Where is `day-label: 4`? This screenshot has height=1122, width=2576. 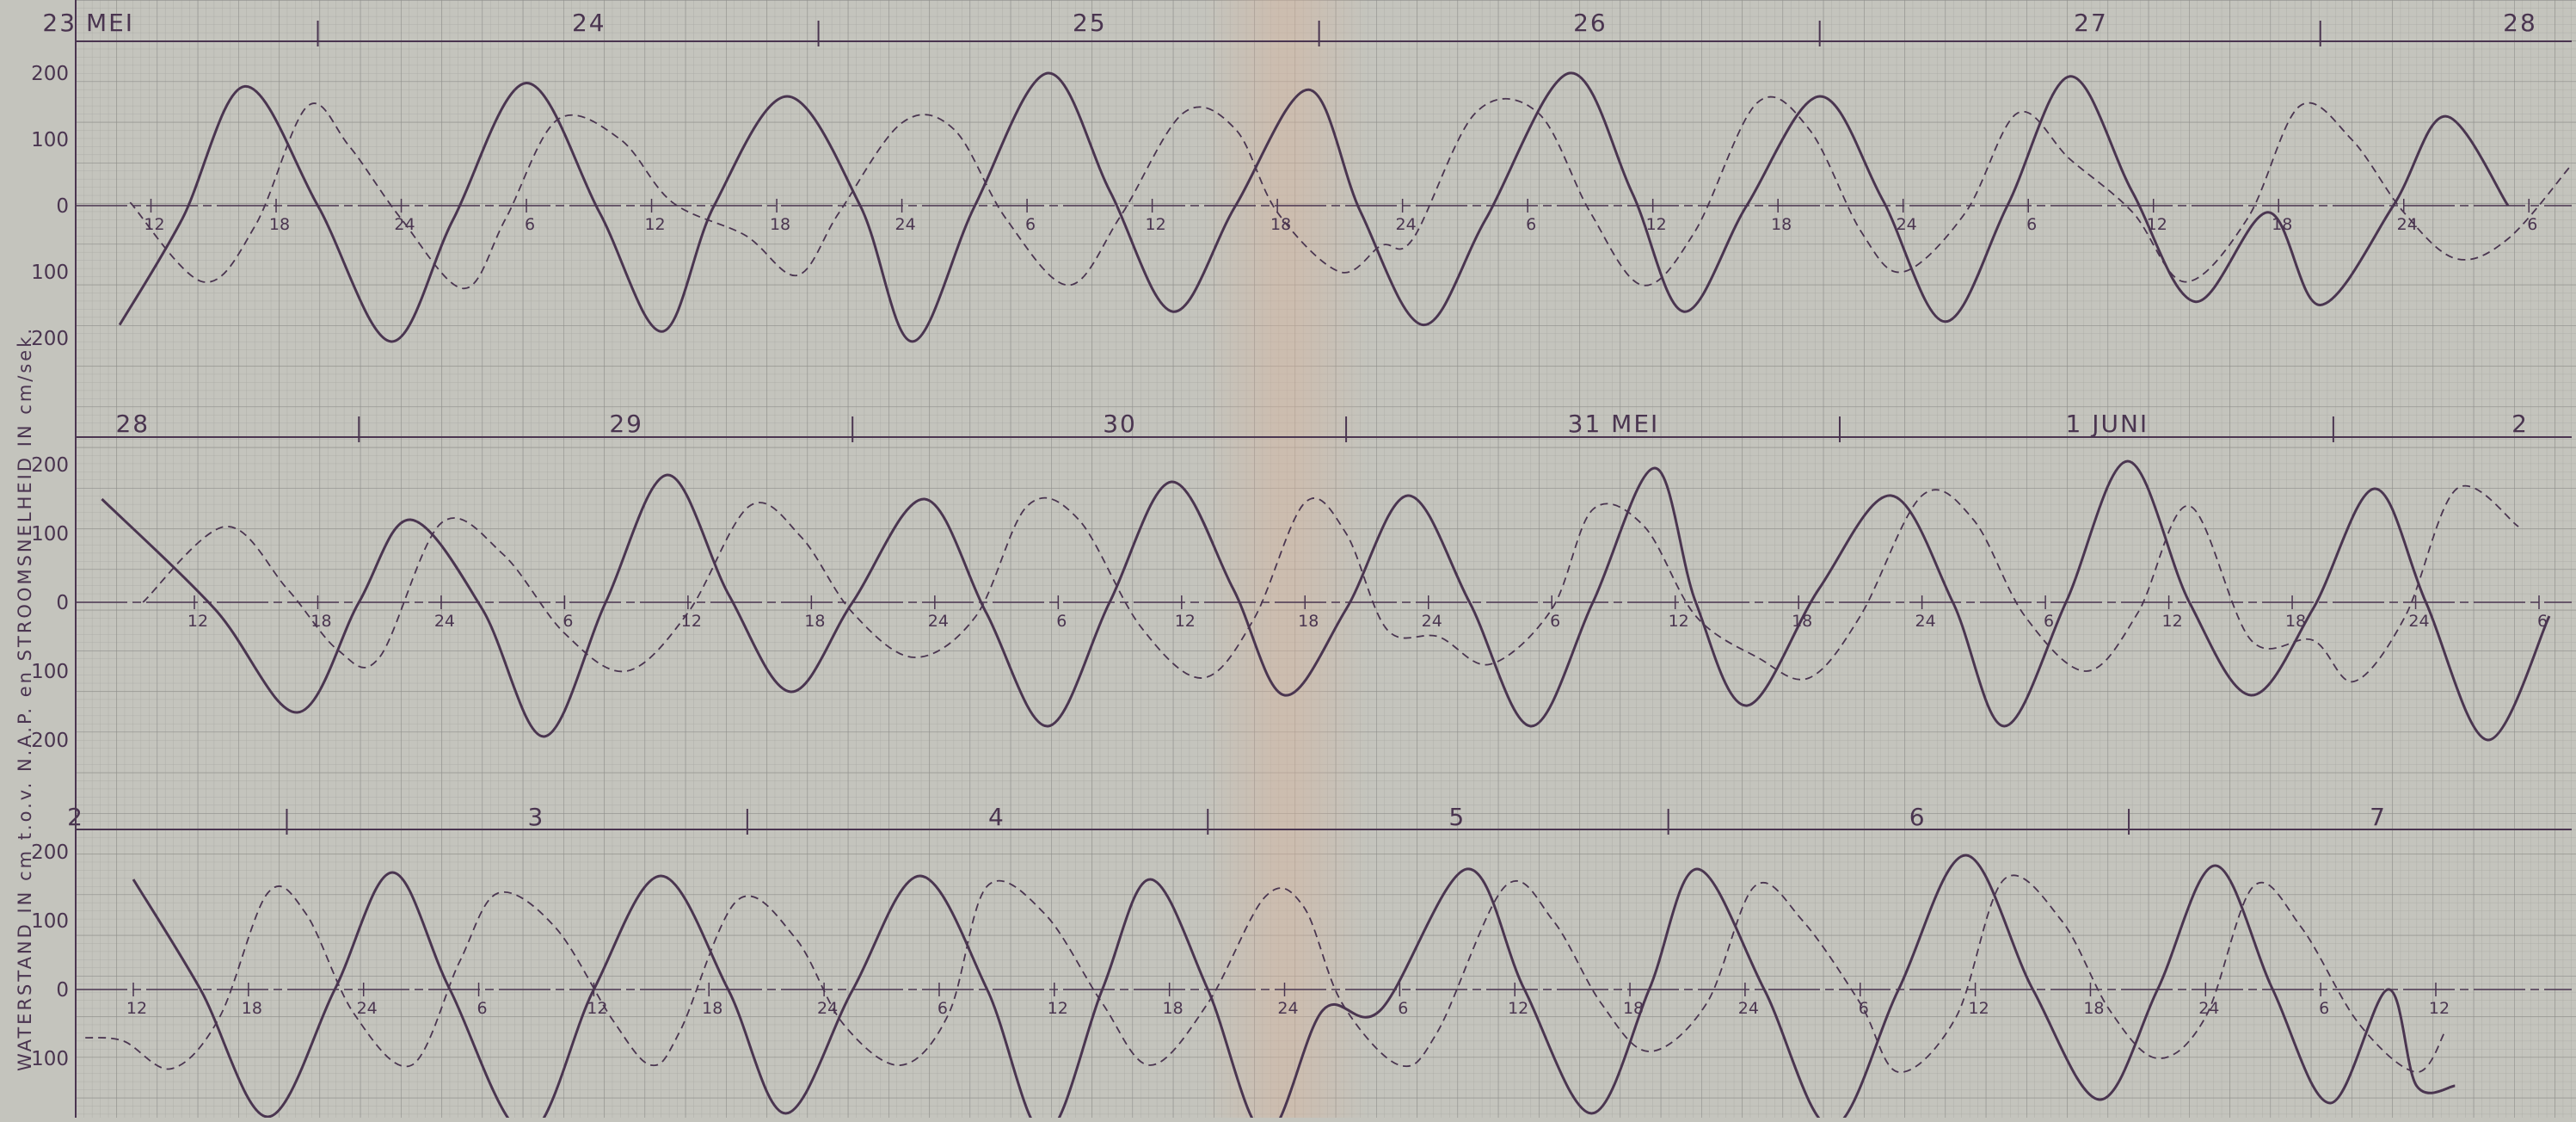
day-label: 4 is located at coordinates (996, 817).